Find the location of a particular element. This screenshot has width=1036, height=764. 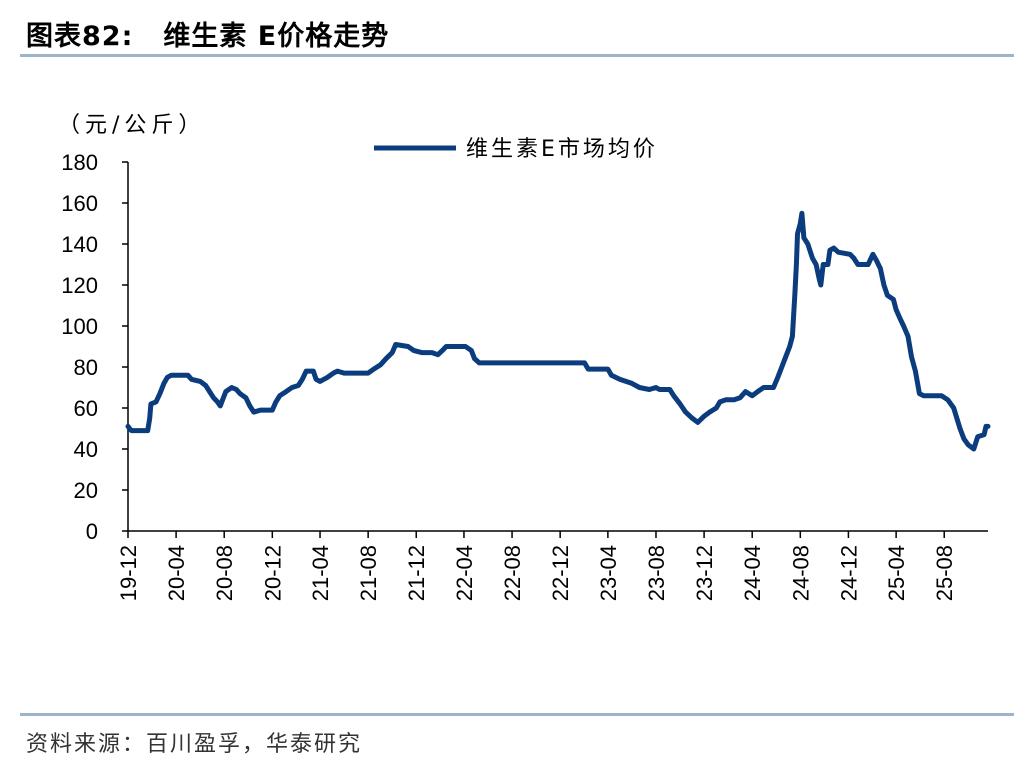

y-tick-label: 120 is located at coordinates (79, 285).